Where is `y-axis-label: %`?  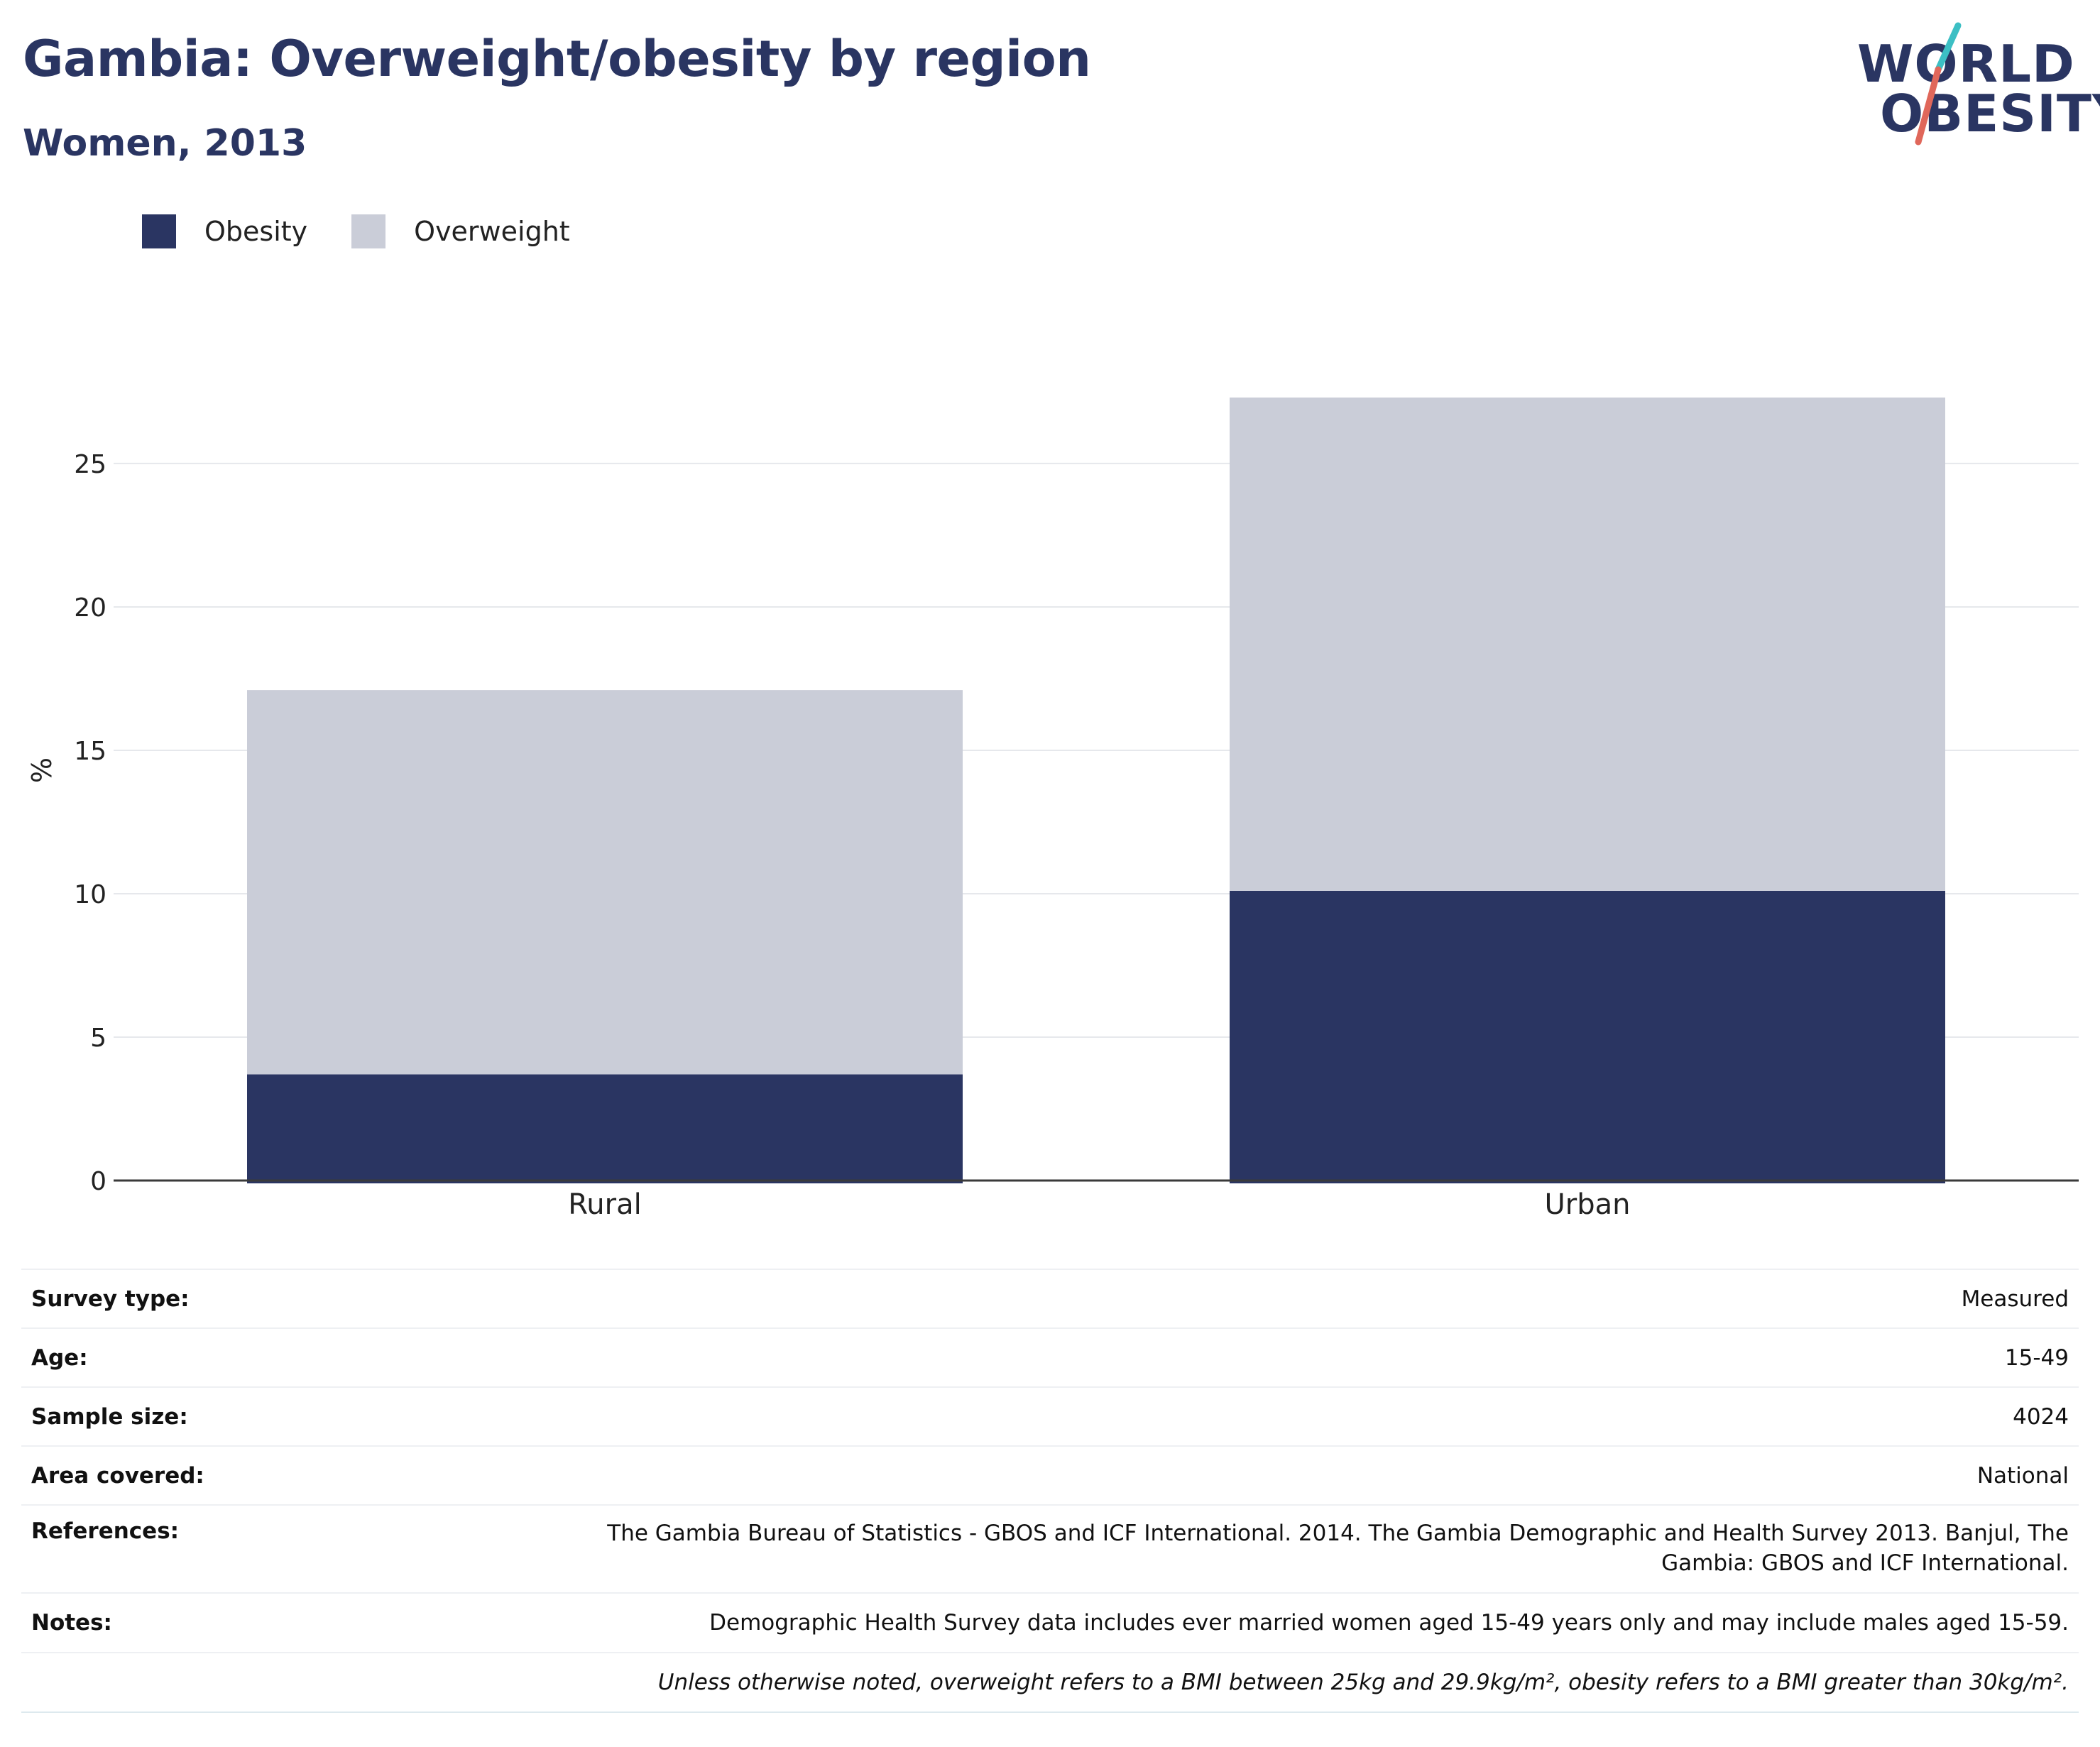 y-axis-label: % is located at coordinates (42, 770).